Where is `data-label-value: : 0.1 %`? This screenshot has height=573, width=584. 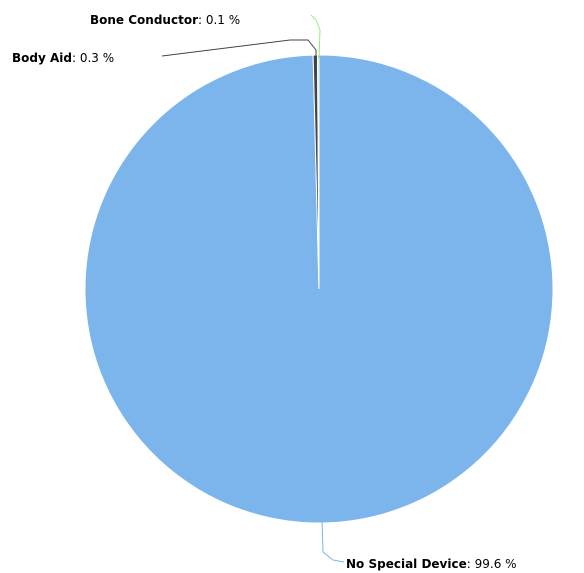 data-label-value: : 0.1 % is located at coordinates (219, 20).